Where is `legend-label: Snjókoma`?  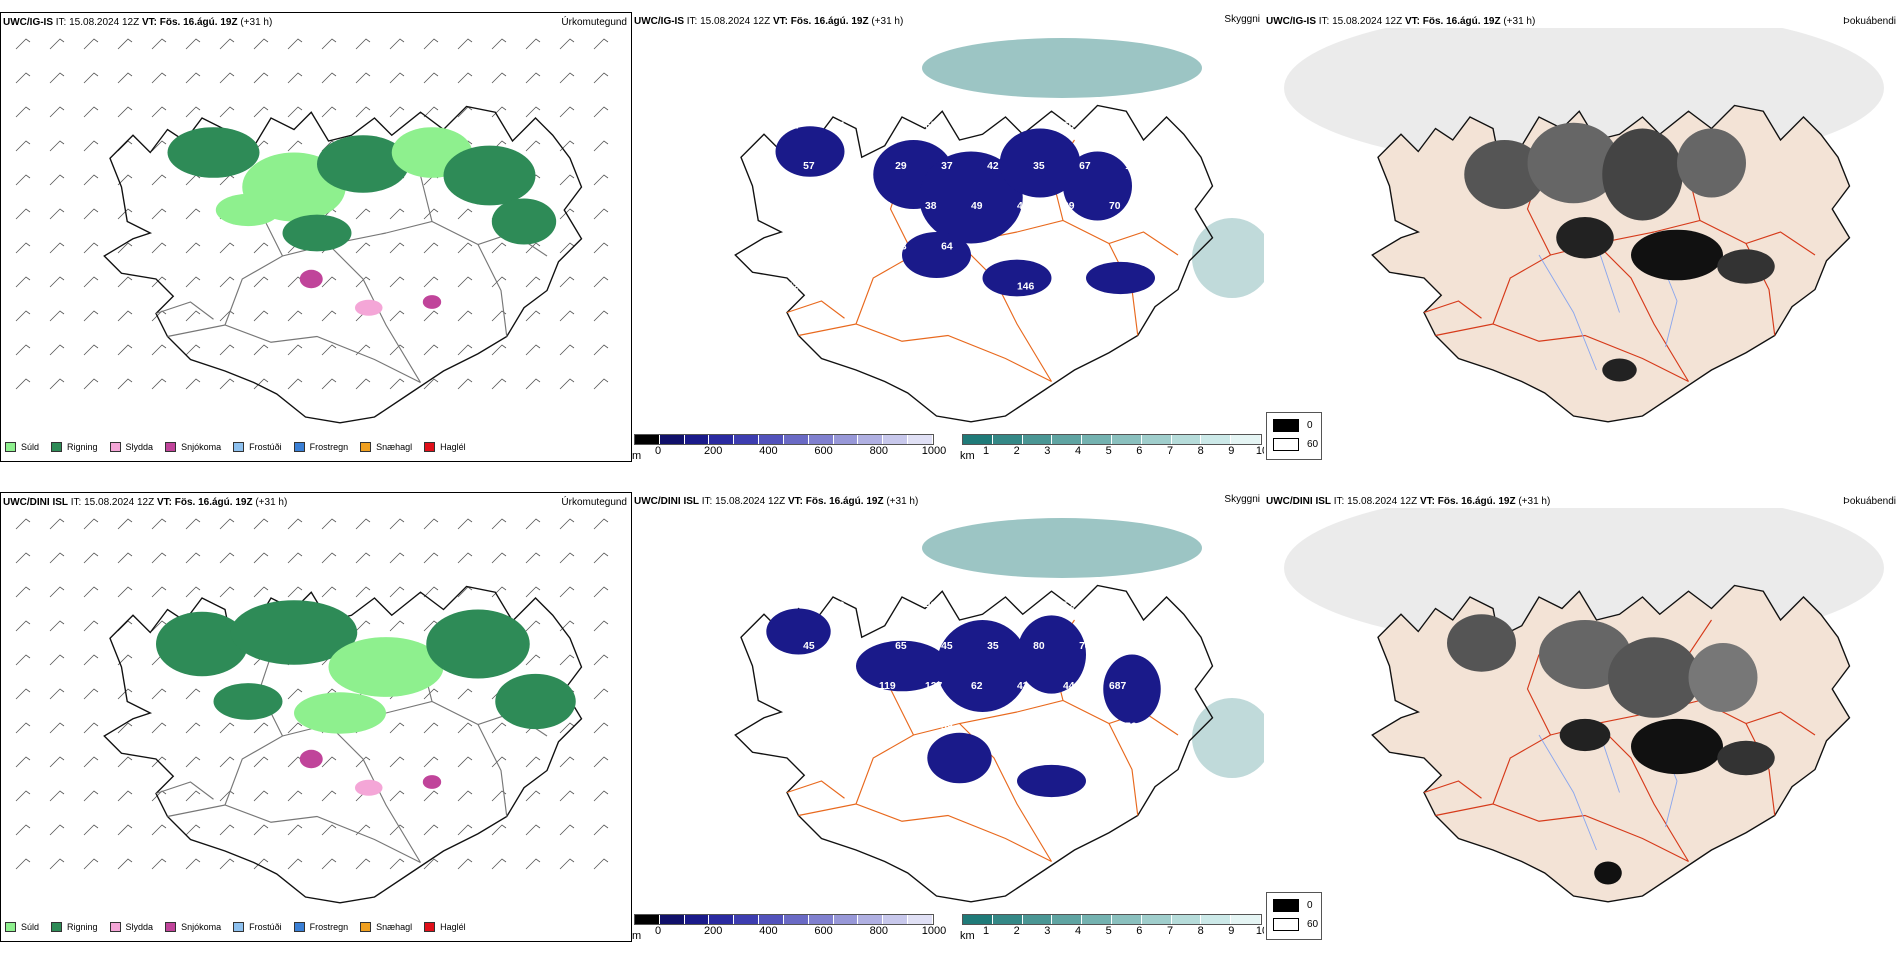 legend-label: Snjókoma is located at coordinates (201, 447).